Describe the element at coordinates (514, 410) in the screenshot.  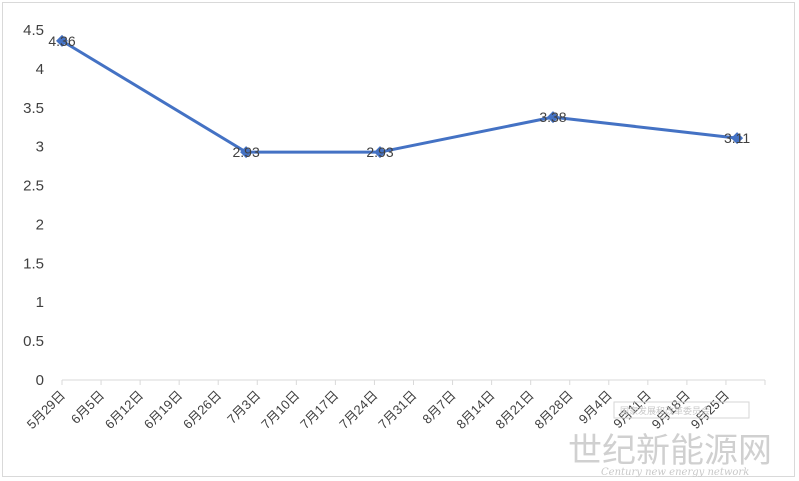
I see `x-tick-label: 8月21日` at that location.